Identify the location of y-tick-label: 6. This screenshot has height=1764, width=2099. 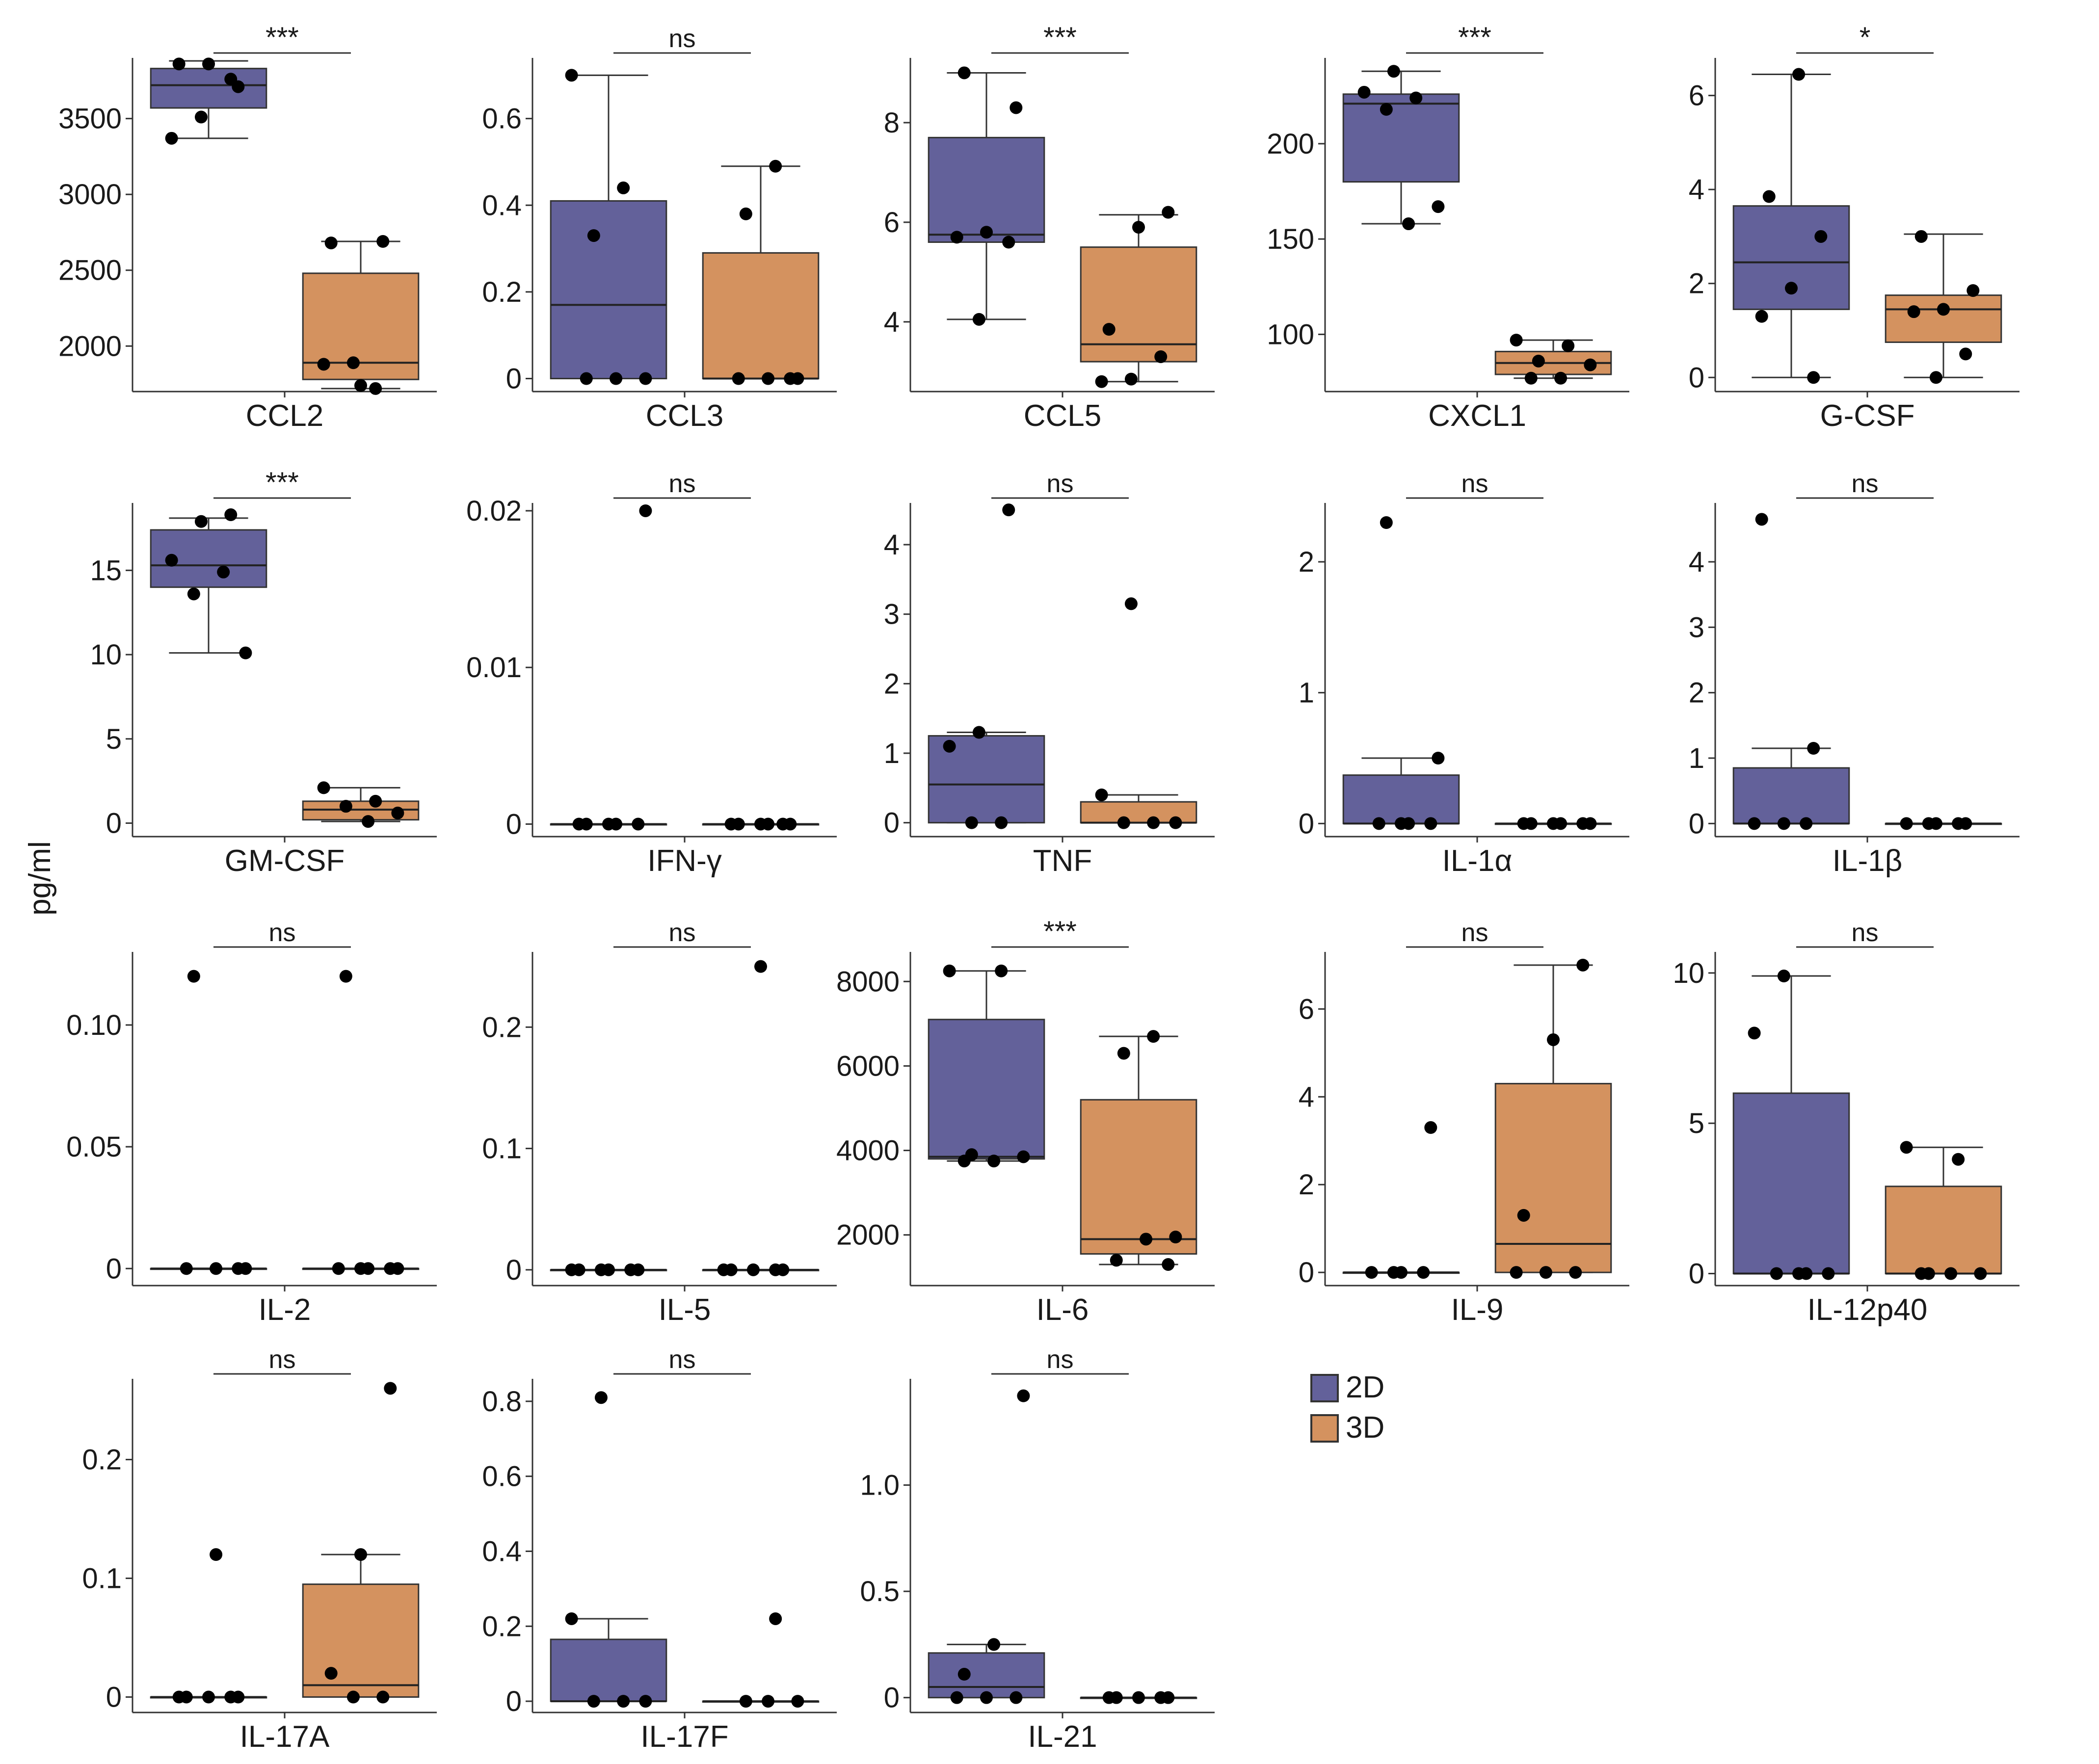
(1696, 96).